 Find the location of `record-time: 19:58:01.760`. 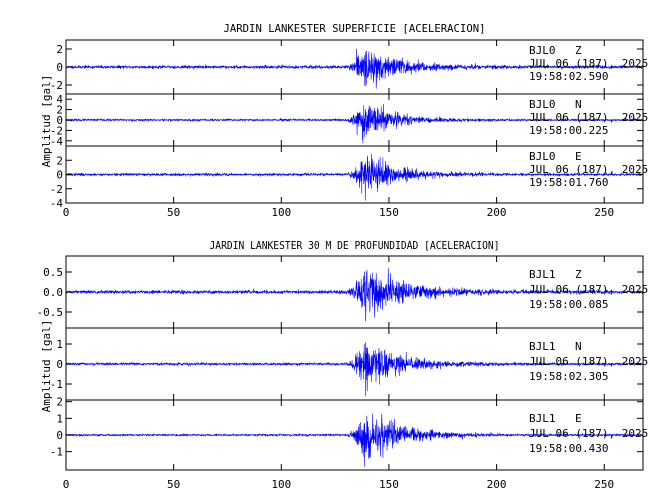

record-time: 19:58:01.760 is located at coordinates (568, 182).